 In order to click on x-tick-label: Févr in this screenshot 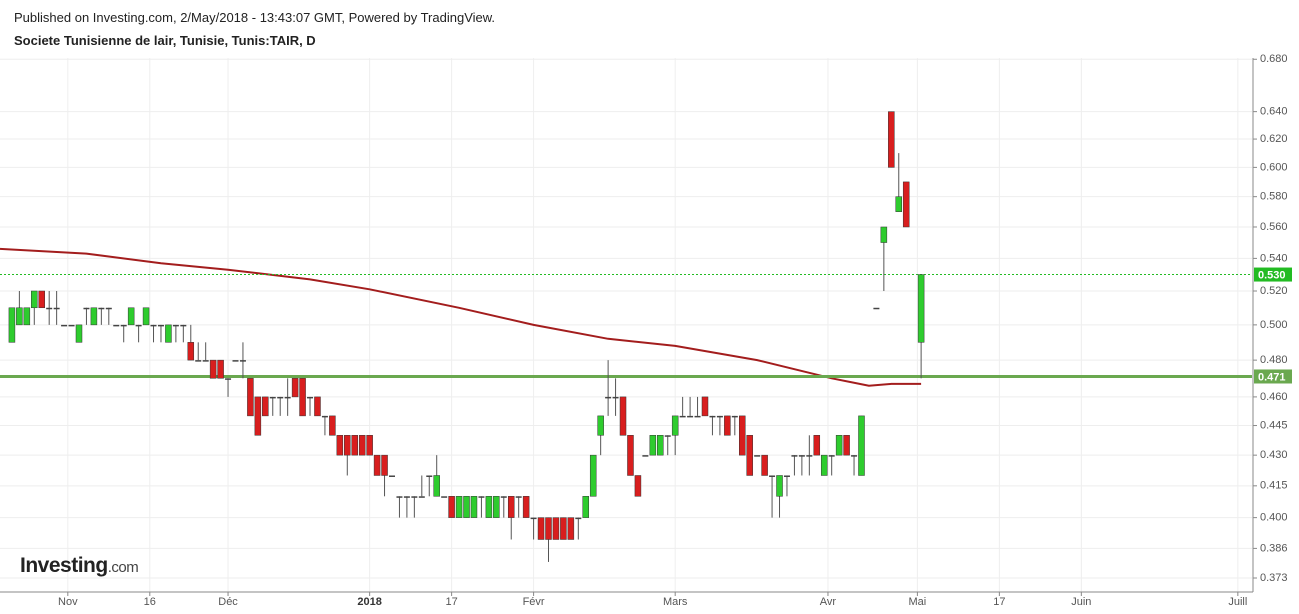, I will do `click(534, 602)`.